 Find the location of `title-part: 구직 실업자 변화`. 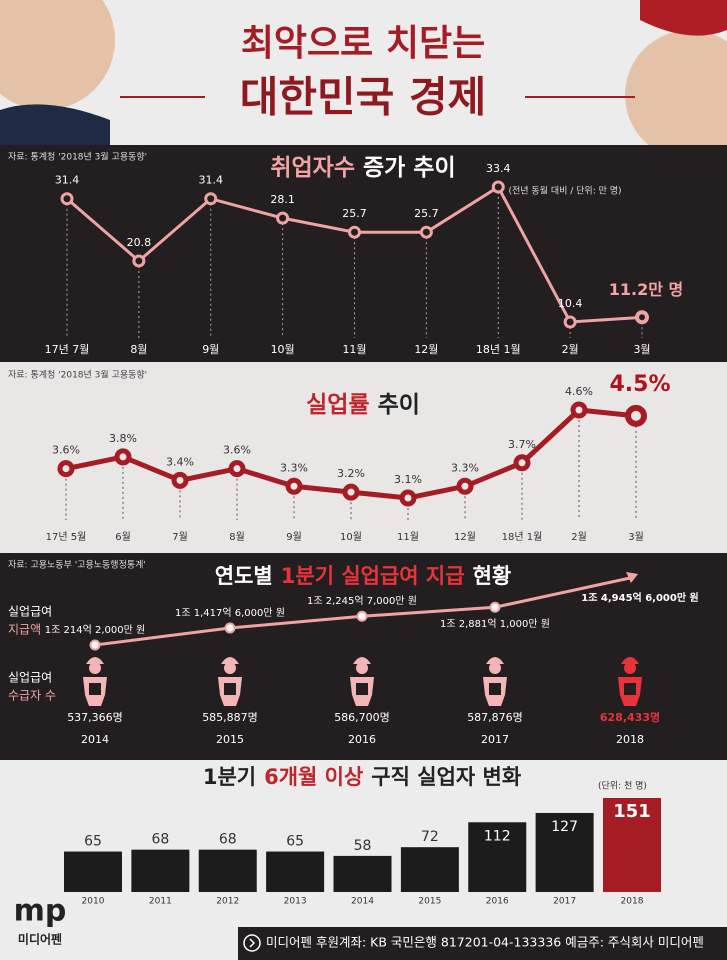

title-part: 구직 실업자 변화 is located at coordinates (446, 777).